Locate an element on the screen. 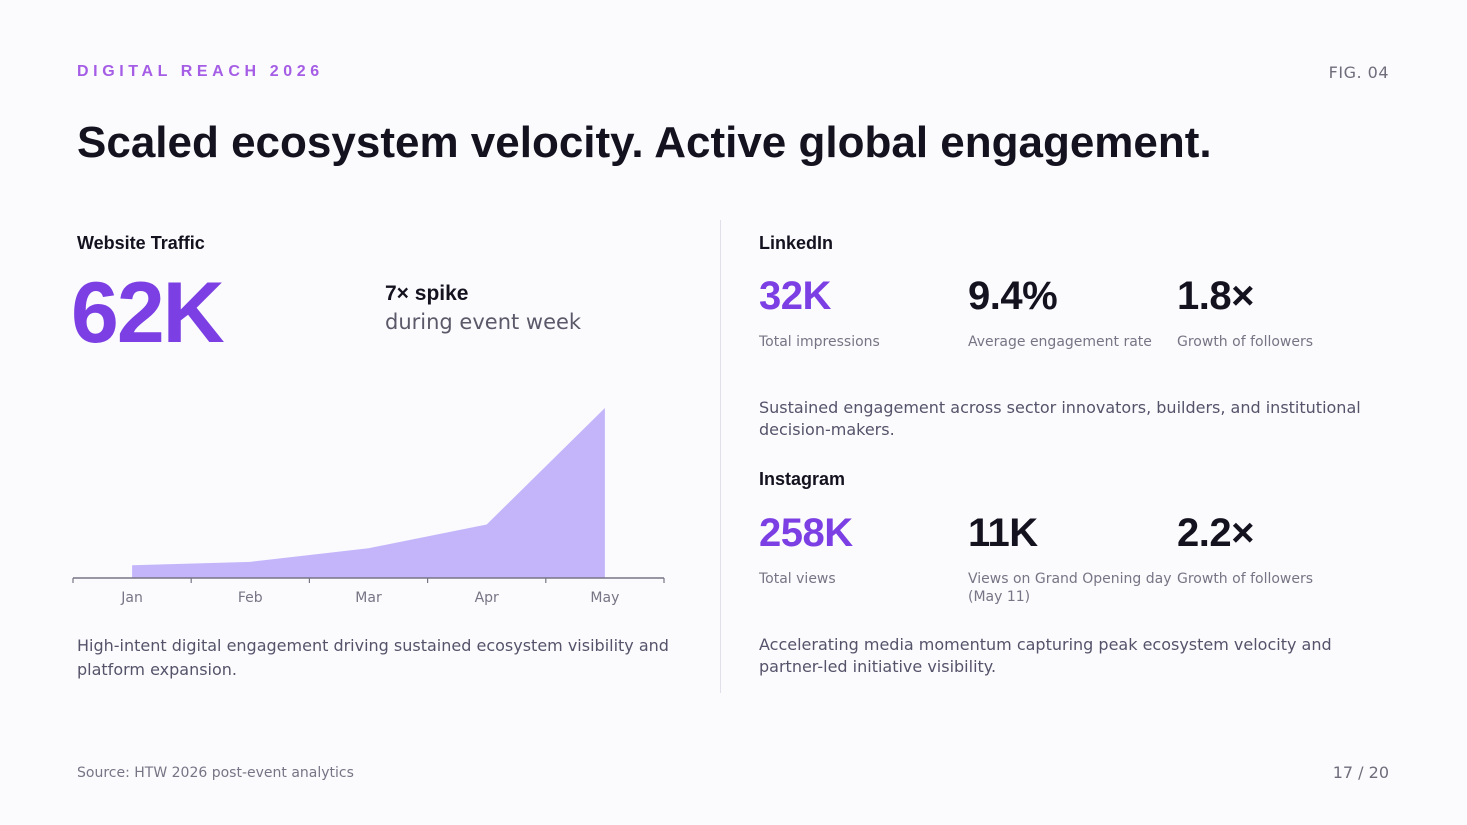 This screenshot has width=1467, height=825. instagram-opening-day-value: 11K is located at coordinates (1003, 533).